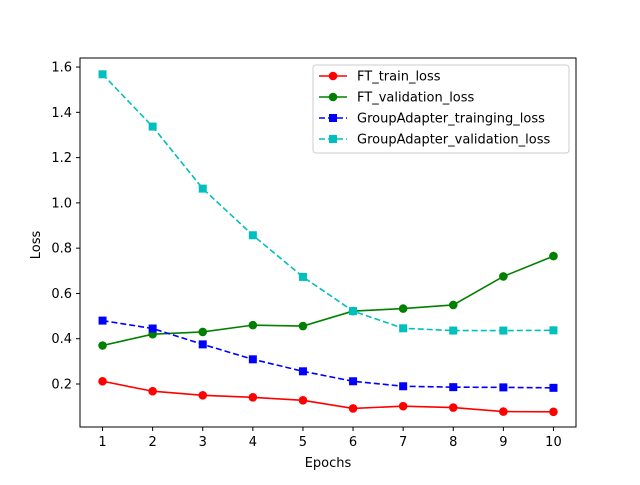 The image size is (640, 485). Describe the element at coordinates (203, 442) in the screenshot. I see `x-tick-label: 3` at that location.